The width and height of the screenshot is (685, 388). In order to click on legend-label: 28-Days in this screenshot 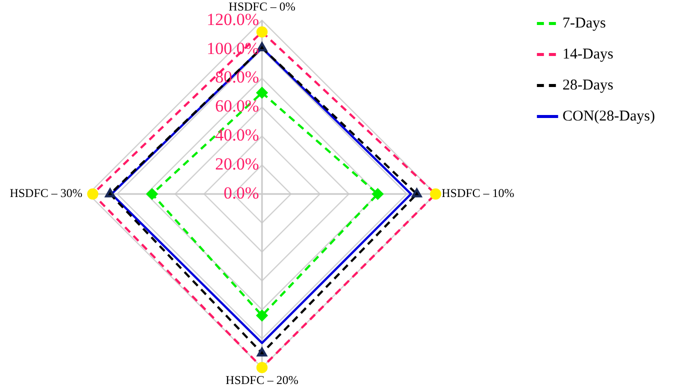, I will do `click(588, 85)`.